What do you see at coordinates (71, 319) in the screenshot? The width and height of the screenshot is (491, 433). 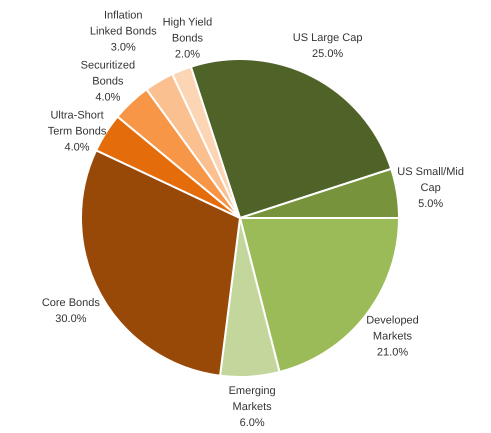 I see `data-label: 30.0%` at bounding box center [71, 319].